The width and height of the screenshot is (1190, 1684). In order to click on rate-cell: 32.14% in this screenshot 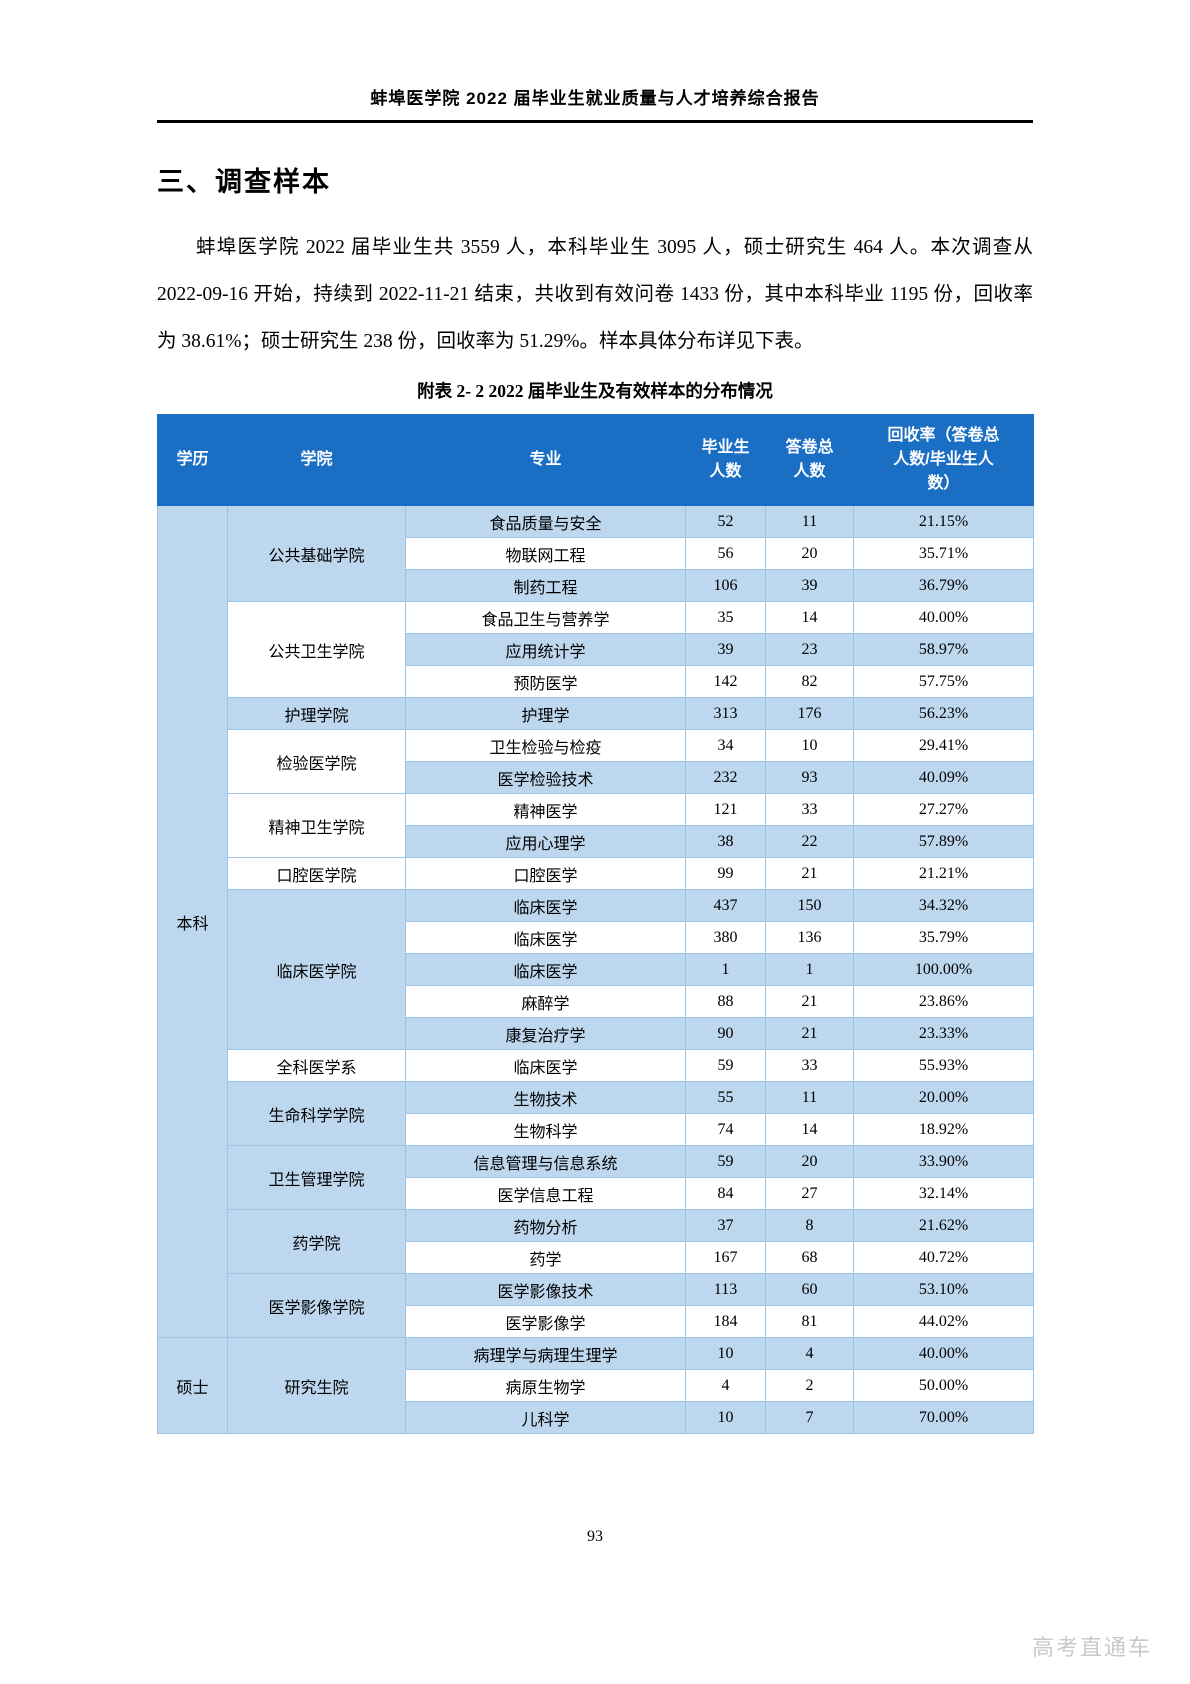, I will do `click(943, 1194)`.